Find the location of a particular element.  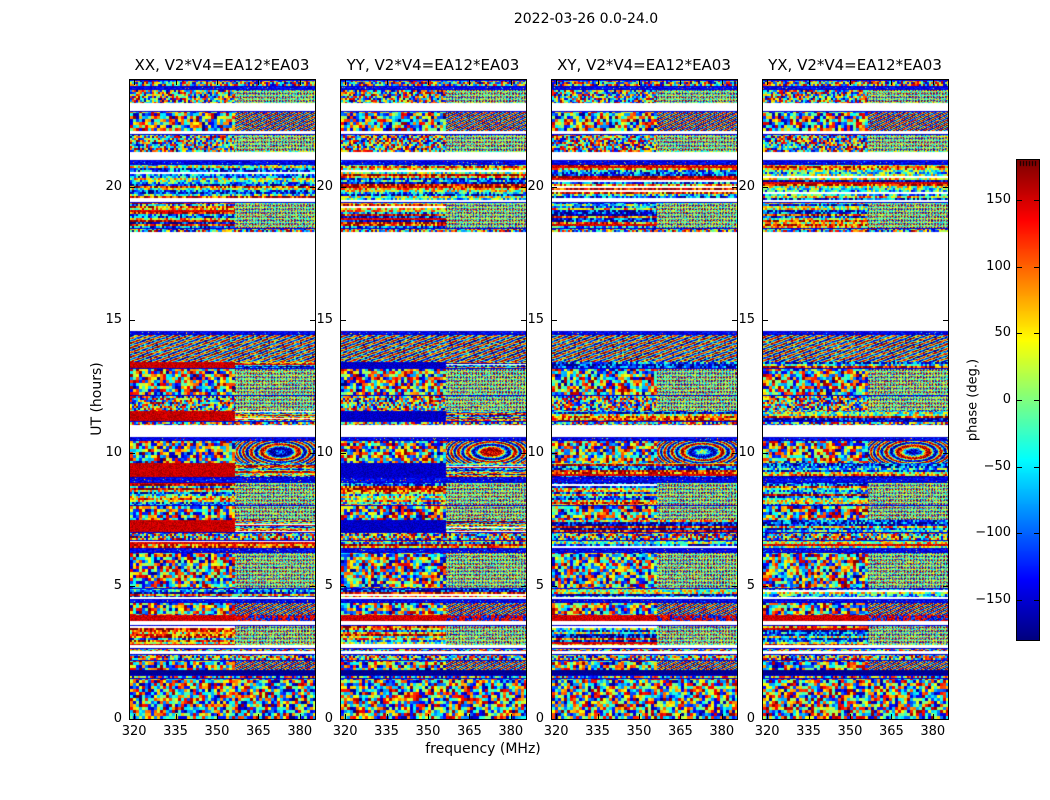

panel-title-XY: XY, V2*V4=EA12*EA03 is located at coordinates (644, 65).